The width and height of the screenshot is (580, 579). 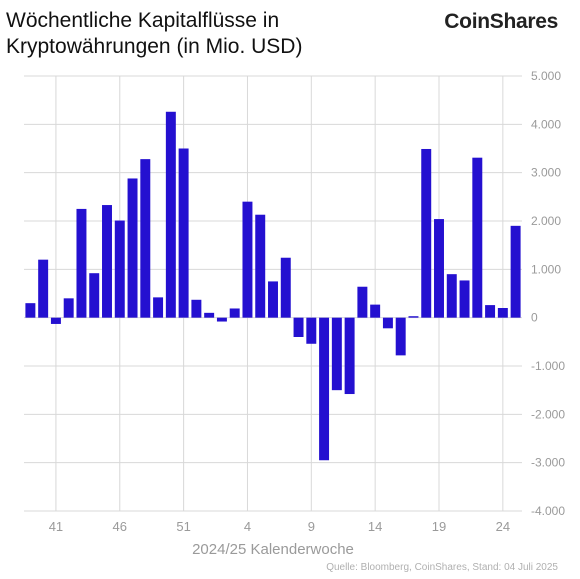 I want to click on coinshares-logo: CoinShares, so click(x=501, y=21).